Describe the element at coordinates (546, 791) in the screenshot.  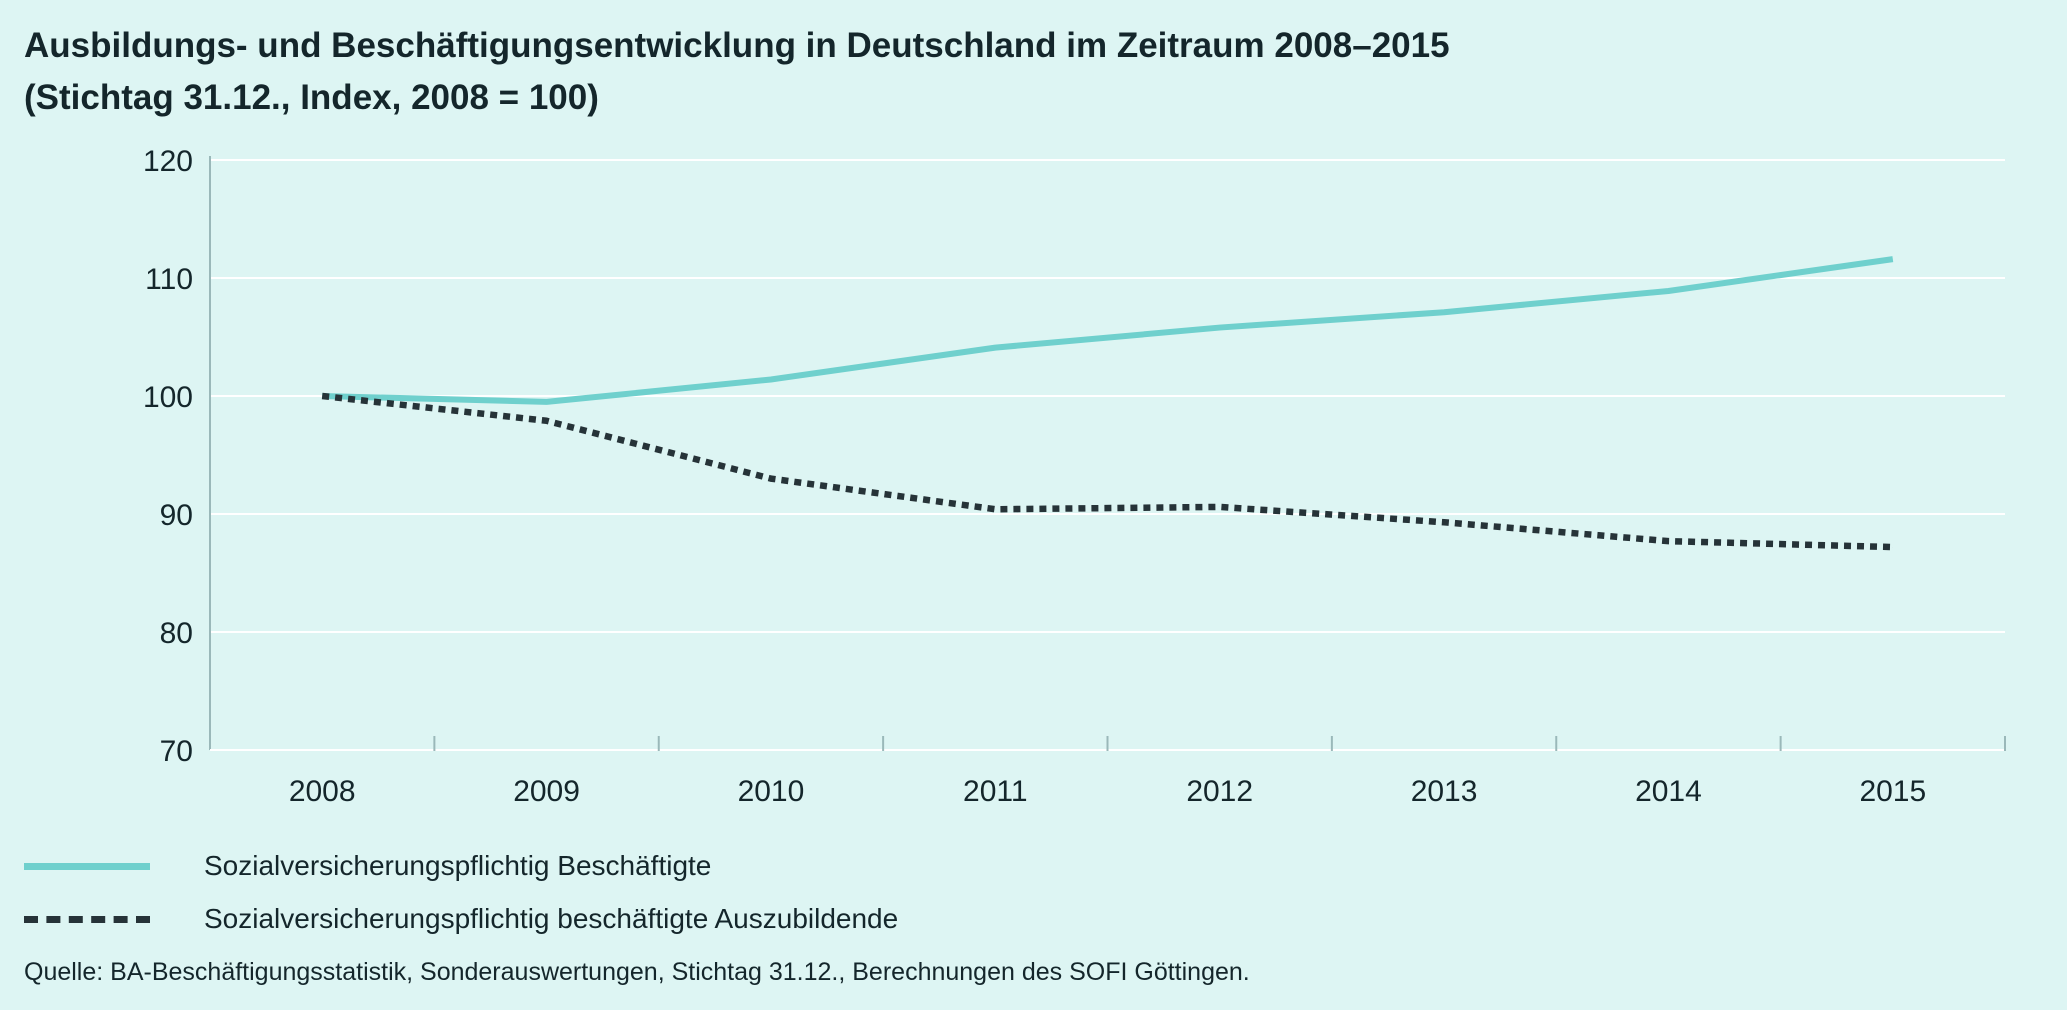
I see `x-tick-label-2009: 2009` at that location.